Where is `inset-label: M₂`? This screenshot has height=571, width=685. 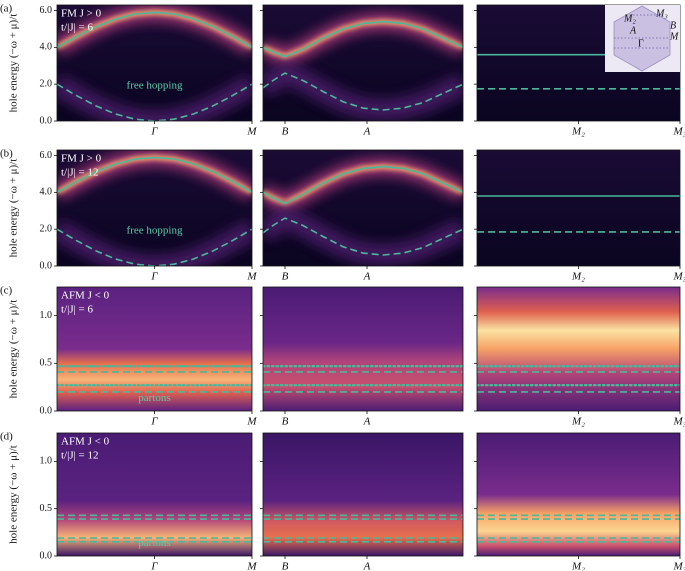 inset-label: M₂ is located at coordinates (629, 18).